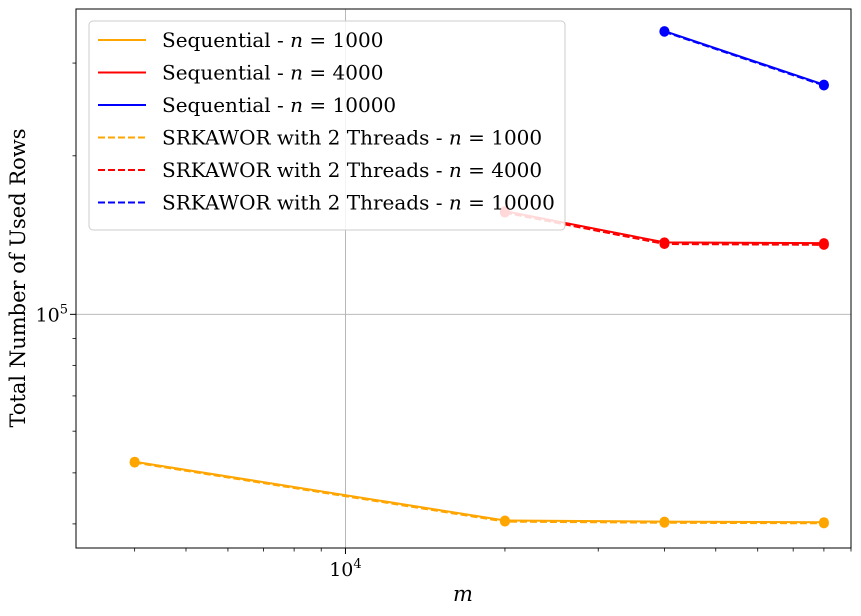 The image size is (861, 616). I want to click on y-tick-label: 105, so click(52, 314).